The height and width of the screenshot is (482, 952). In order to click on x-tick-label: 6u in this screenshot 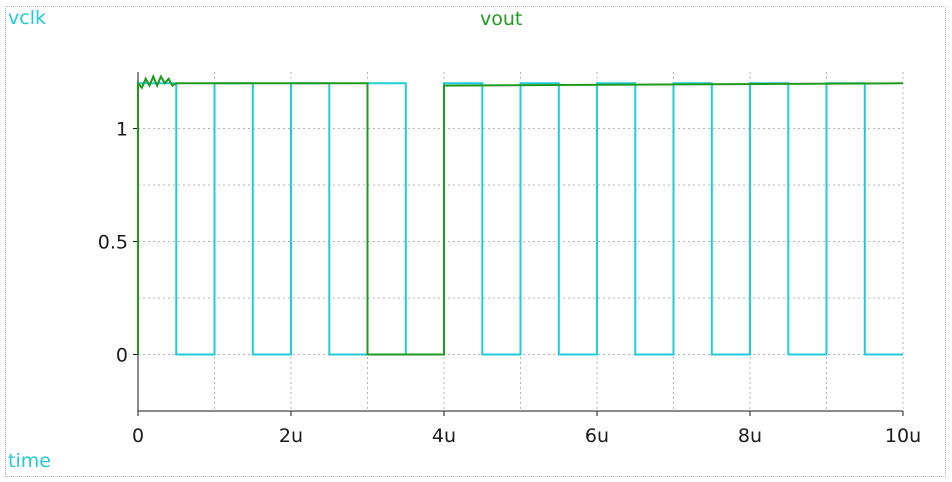, I will do `click(597, 436)`.